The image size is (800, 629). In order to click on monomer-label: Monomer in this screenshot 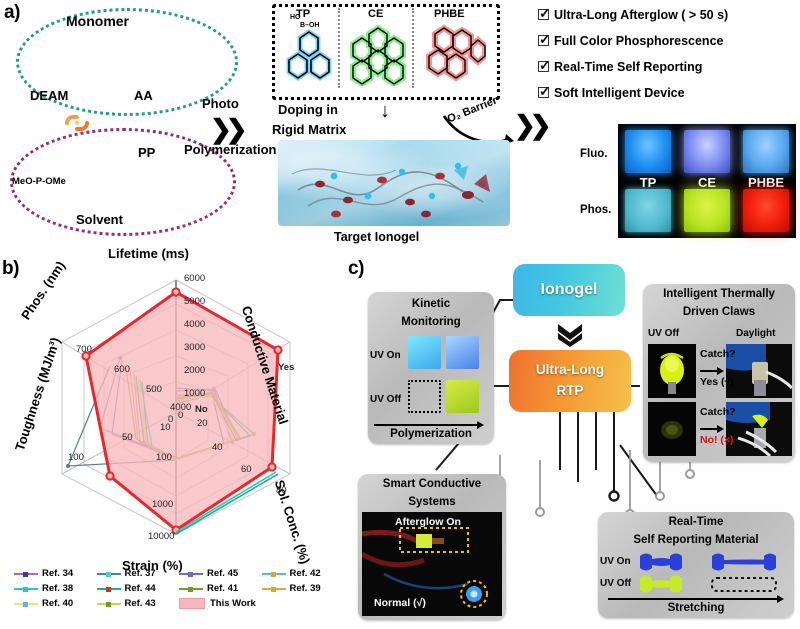, I will do `click(97, 21)`.